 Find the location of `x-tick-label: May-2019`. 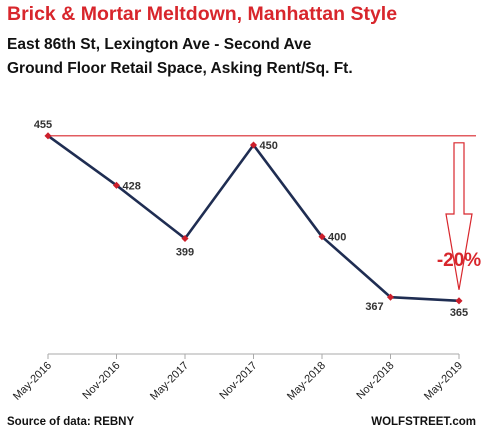

x-tick-label: May-2019 is located at coordinates (443, 381).